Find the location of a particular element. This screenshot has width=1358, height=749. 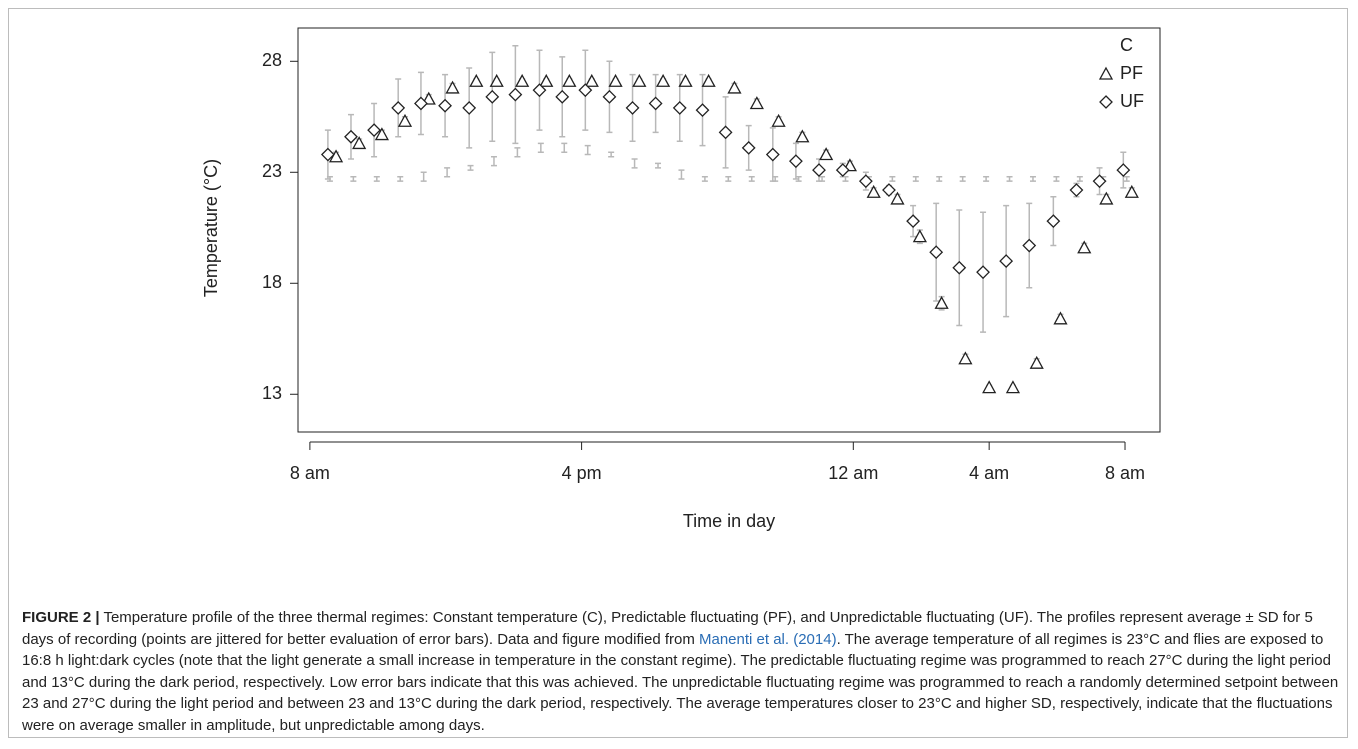

caption-link: Manenti et al. (2014) is located at coordinates (768, 639).